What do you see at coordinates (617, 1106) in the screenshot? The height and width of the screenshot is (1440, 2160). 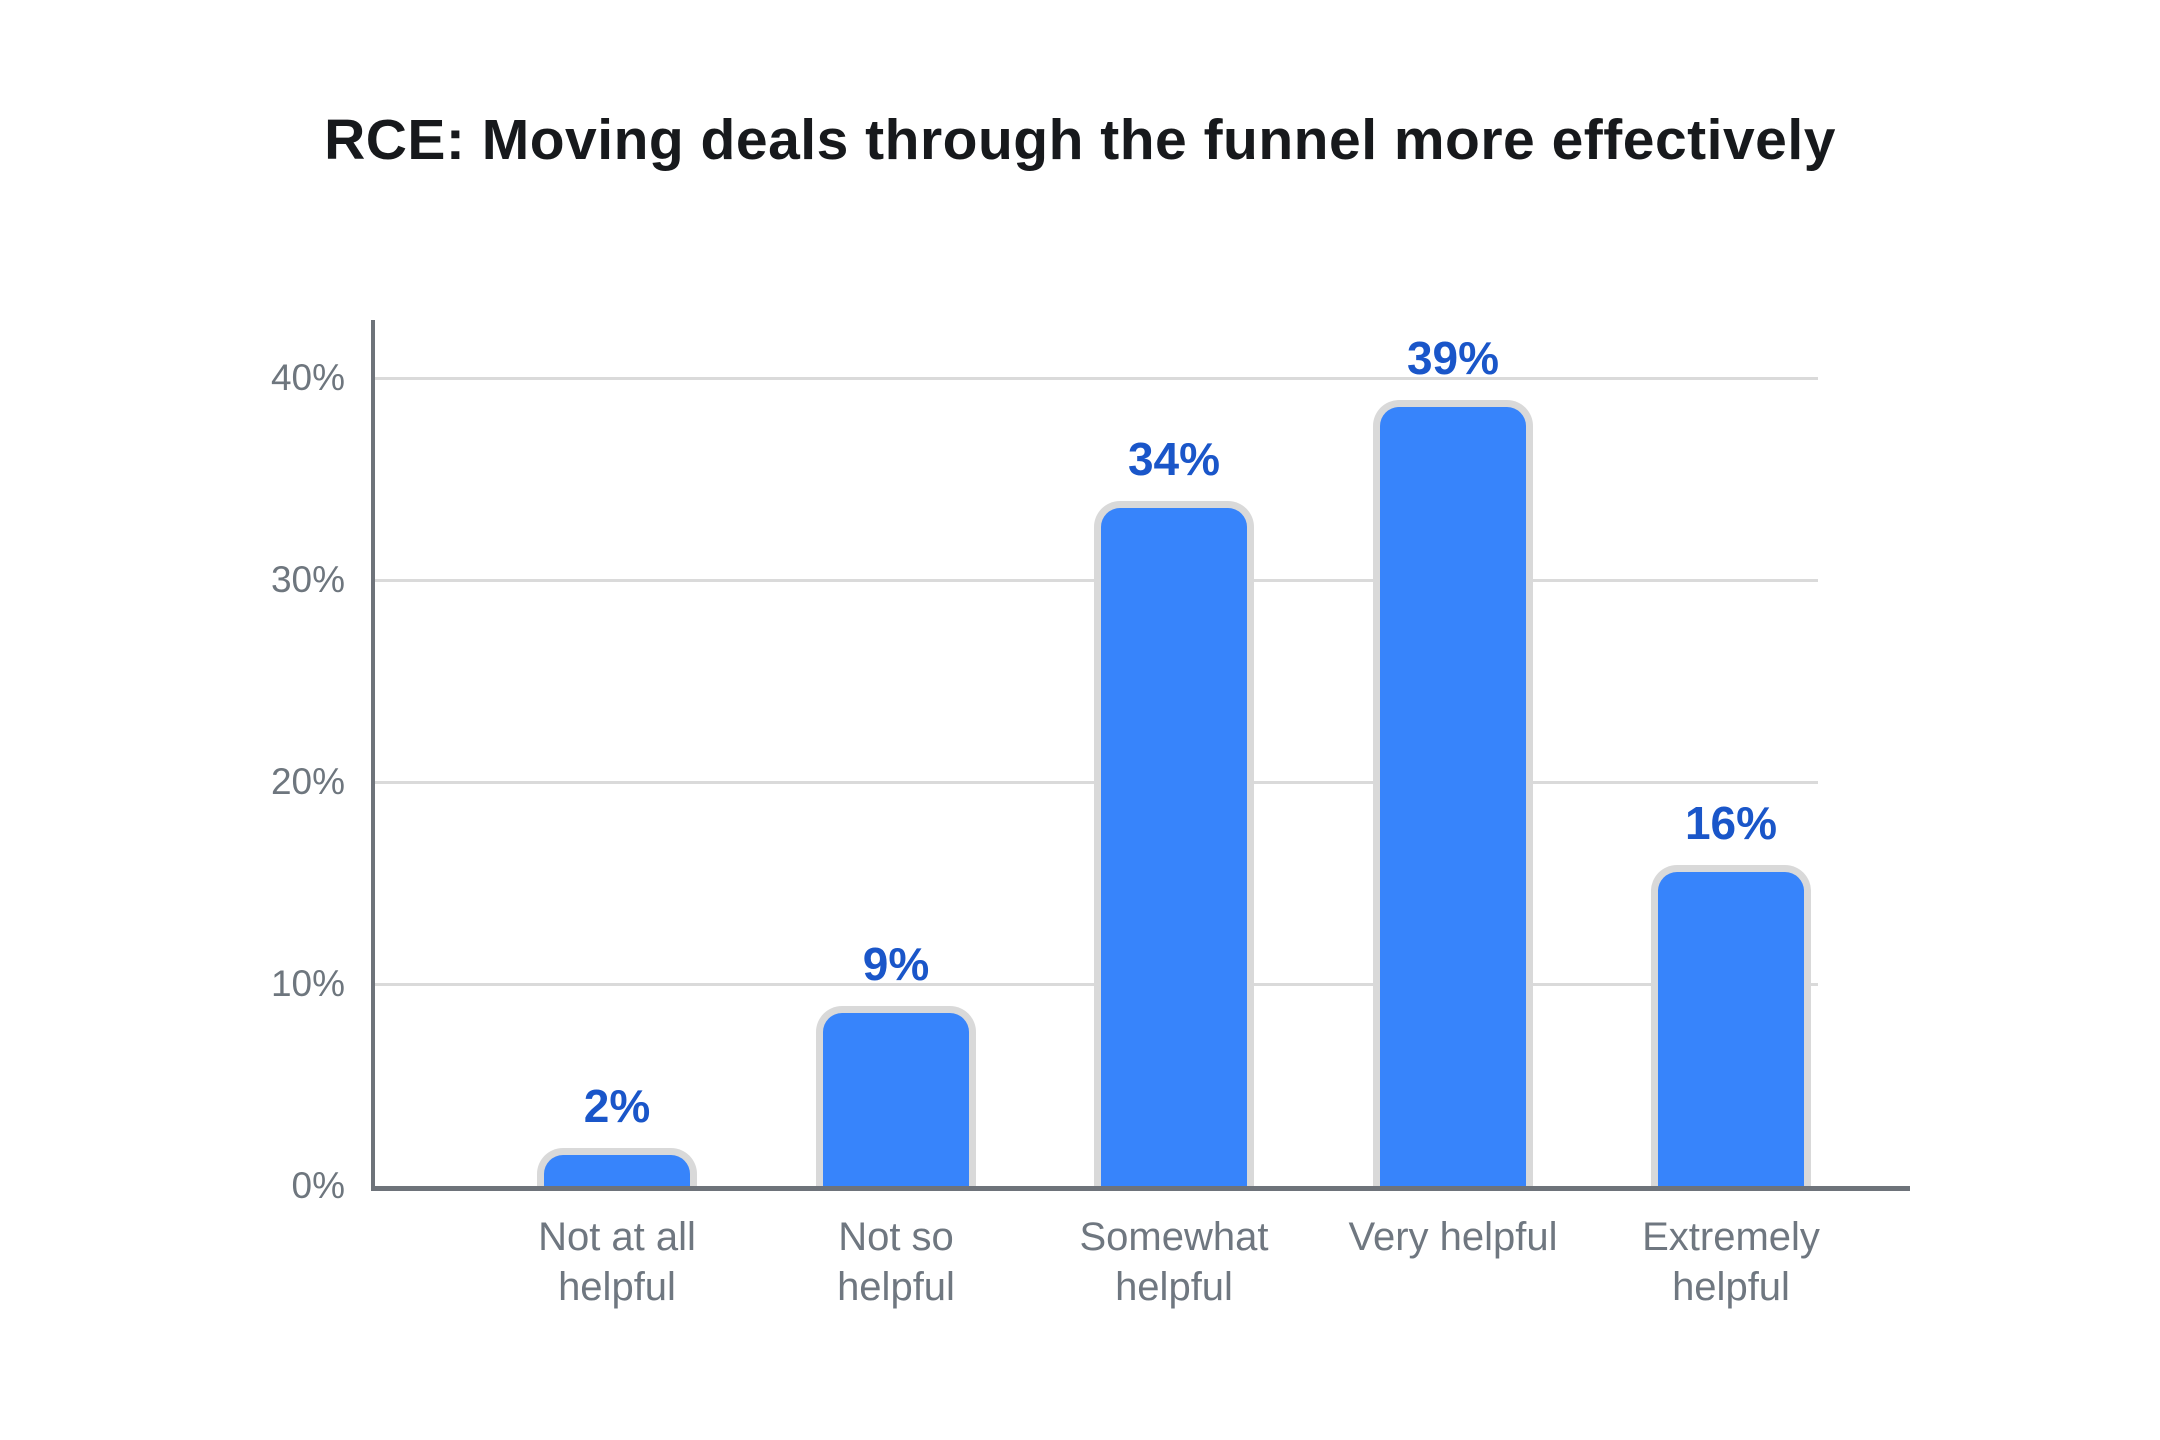 I see `bar-value-label-1: 2%` at bounding box center [617, 1106].